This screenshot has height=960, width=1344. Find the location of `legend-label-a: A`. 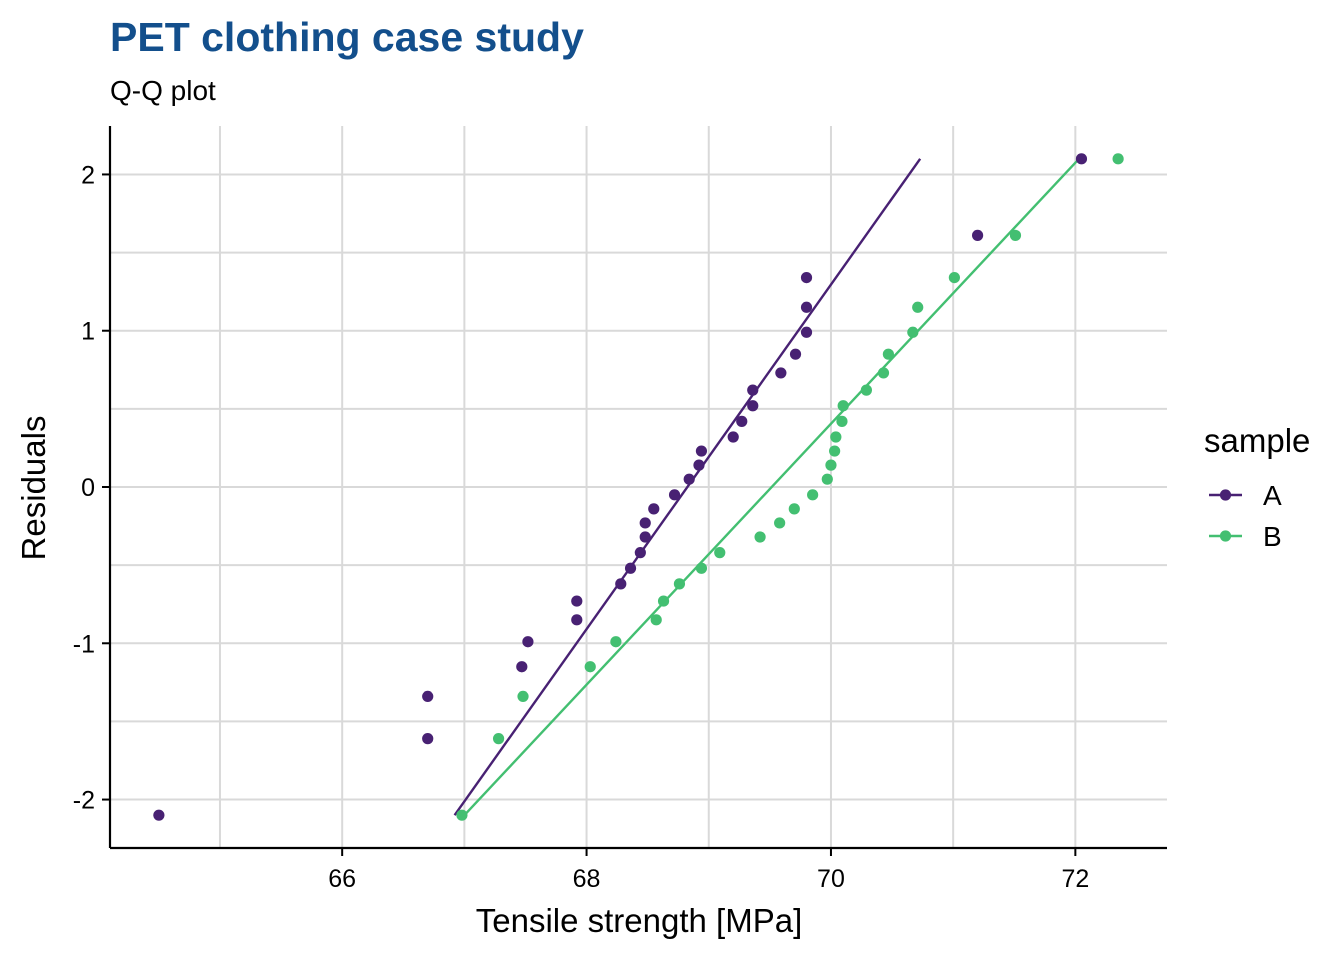

legend-label-a: A is located at coordinates (1272, 495).